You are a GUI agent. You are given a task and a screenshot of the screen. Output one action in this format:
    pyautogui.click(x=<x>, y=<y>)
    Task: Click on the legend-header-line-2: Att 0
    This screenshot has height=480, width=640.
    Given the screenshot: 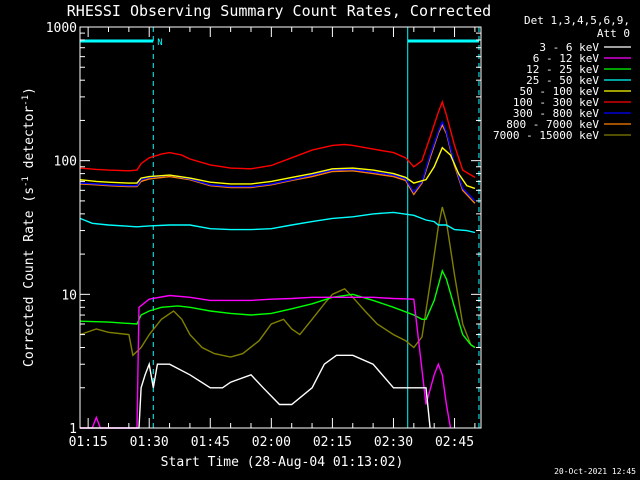 What is the action you would take?
    pyautogui.click(x=613, y=33)
    